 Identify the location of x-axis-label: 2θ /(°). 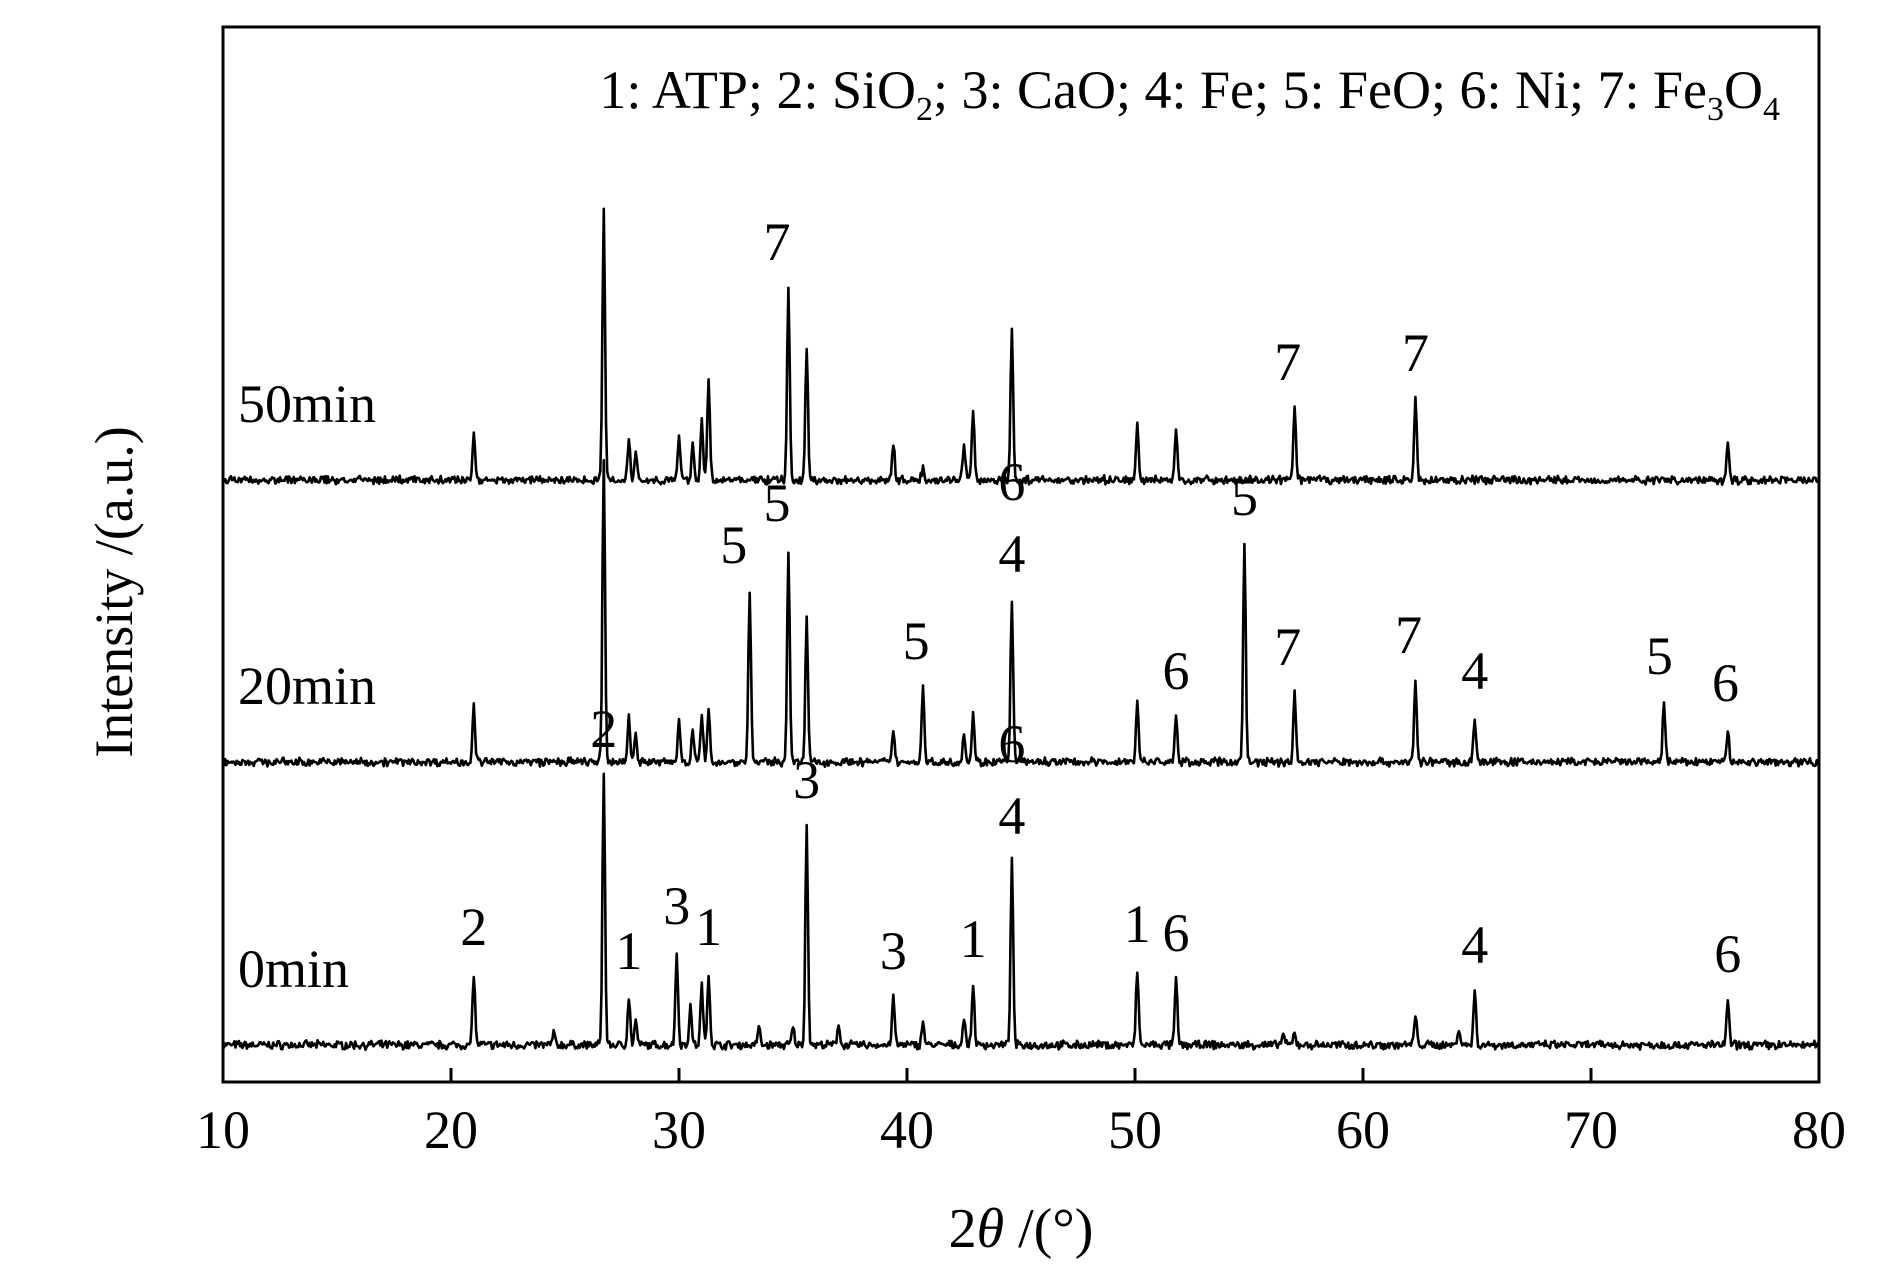
(1021, 1229).